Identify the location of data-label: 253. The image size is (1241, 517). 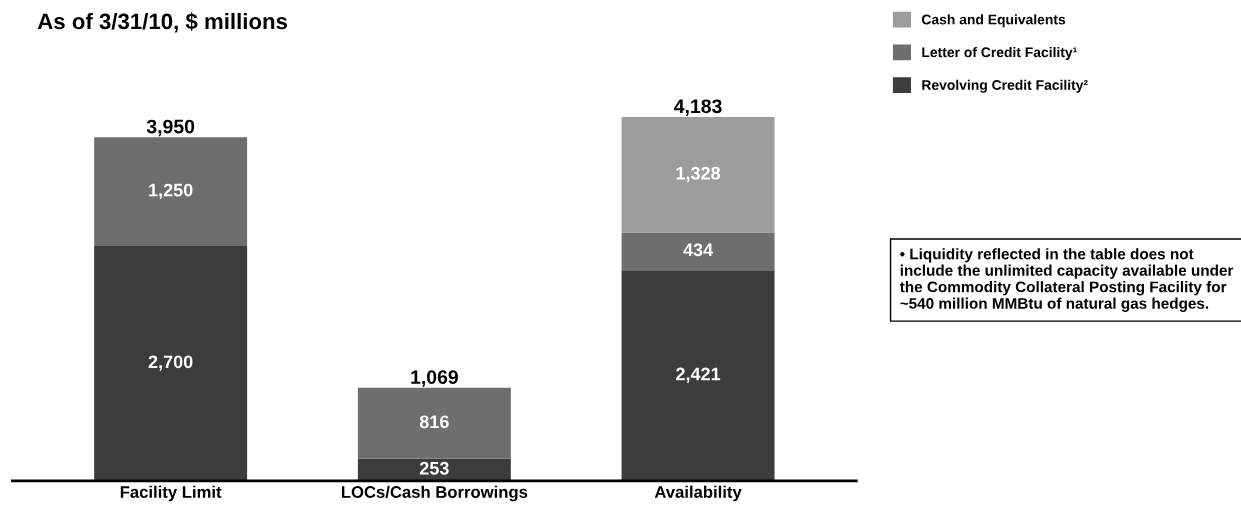
(434, 468).